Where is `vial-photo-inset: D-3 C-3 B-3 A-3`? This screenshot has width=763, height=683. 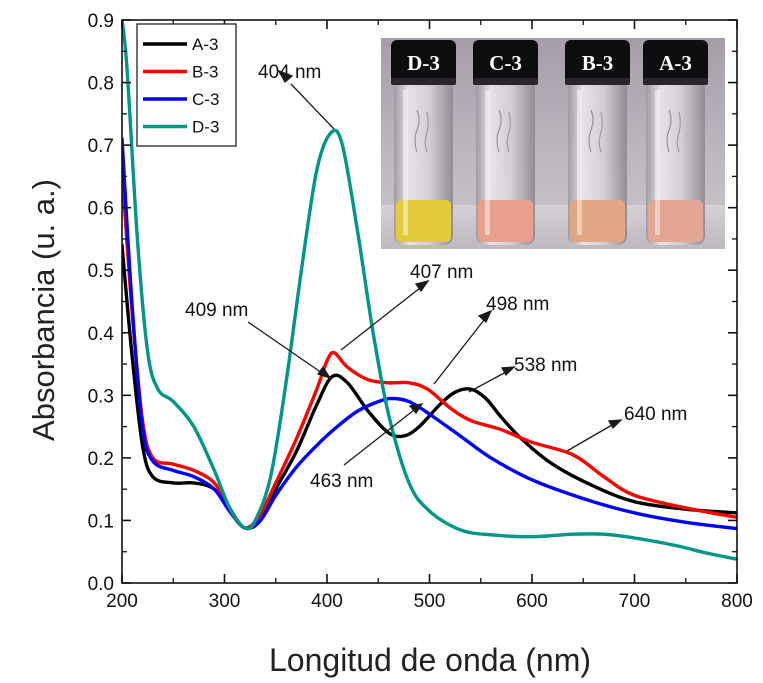 vial-photo-inset: D-3 C-3 B-3 A-3 is located at coordinates (553, 143).